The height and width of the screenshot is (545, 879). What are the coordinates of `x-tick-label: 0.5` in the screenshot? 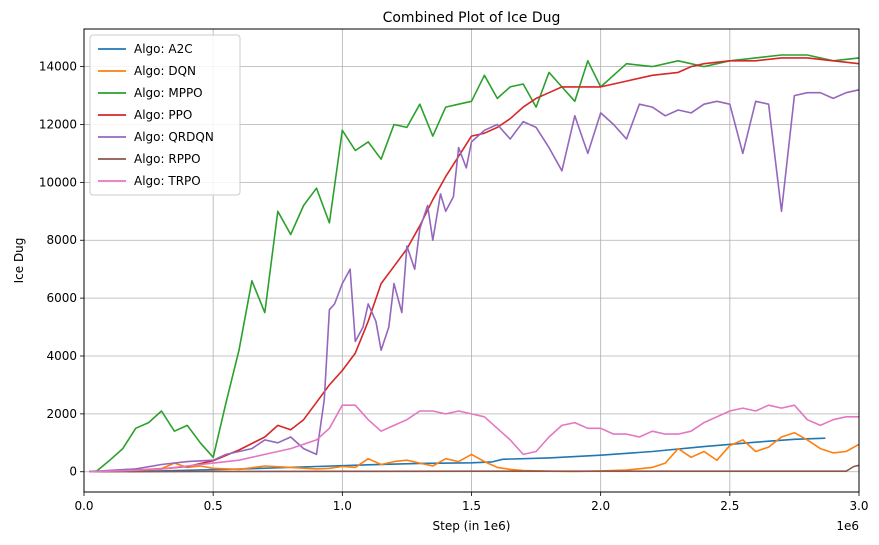 It's located at (213, 506).